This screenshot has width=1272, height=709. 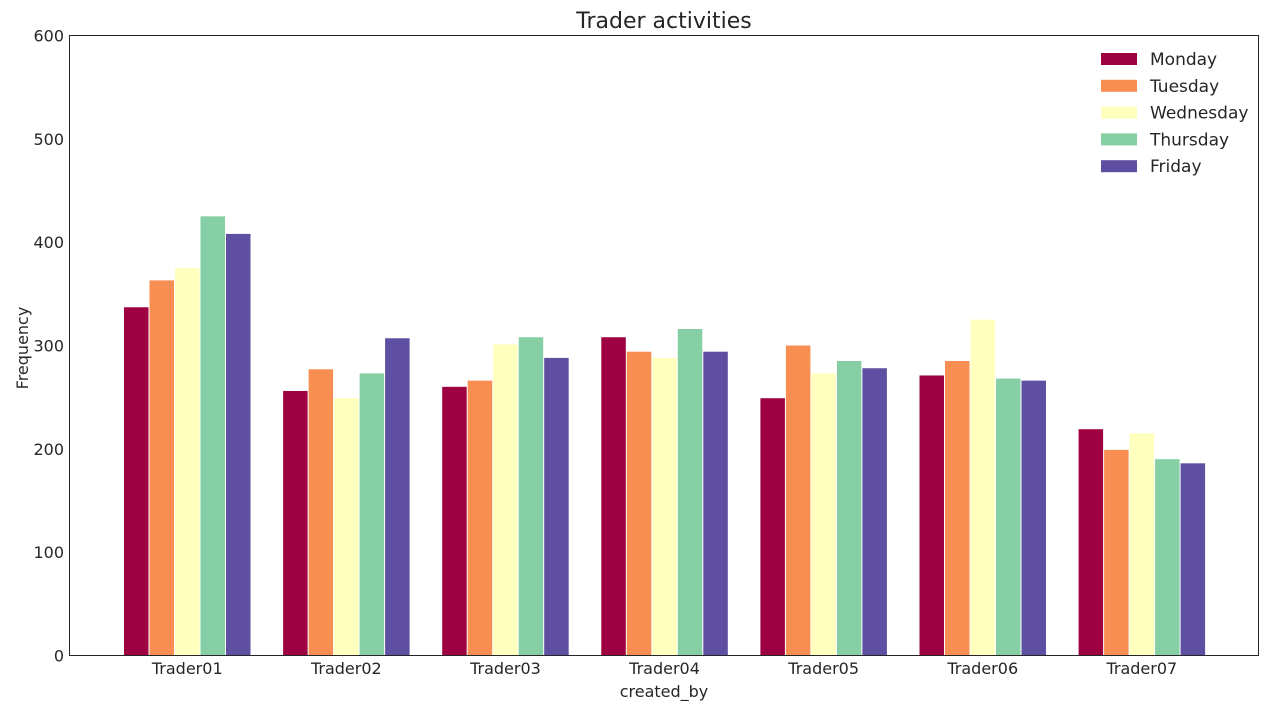 What do you see at coordinates (1119, 112) in the screenshot?
I see `legend-swatch-wednesday` at bounding box center [1119, 112].